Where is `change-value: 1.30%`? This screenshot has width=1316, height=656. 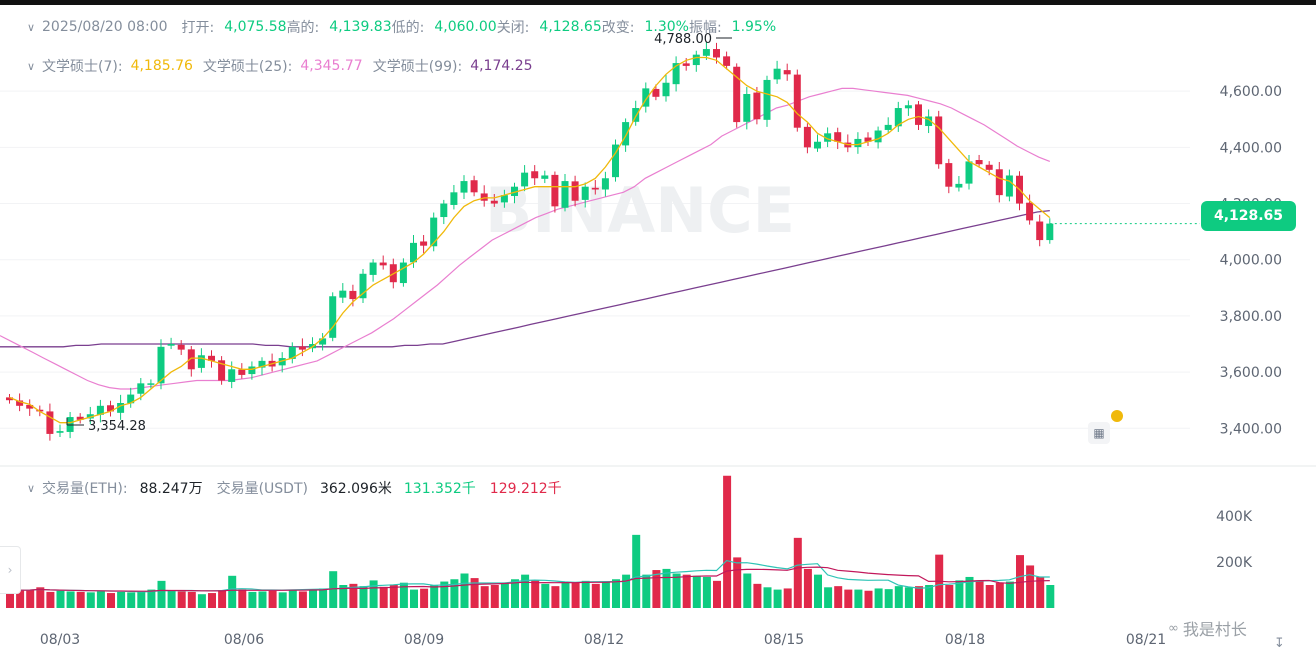 change-value: 1.30% is located at coordinates (666, 27).